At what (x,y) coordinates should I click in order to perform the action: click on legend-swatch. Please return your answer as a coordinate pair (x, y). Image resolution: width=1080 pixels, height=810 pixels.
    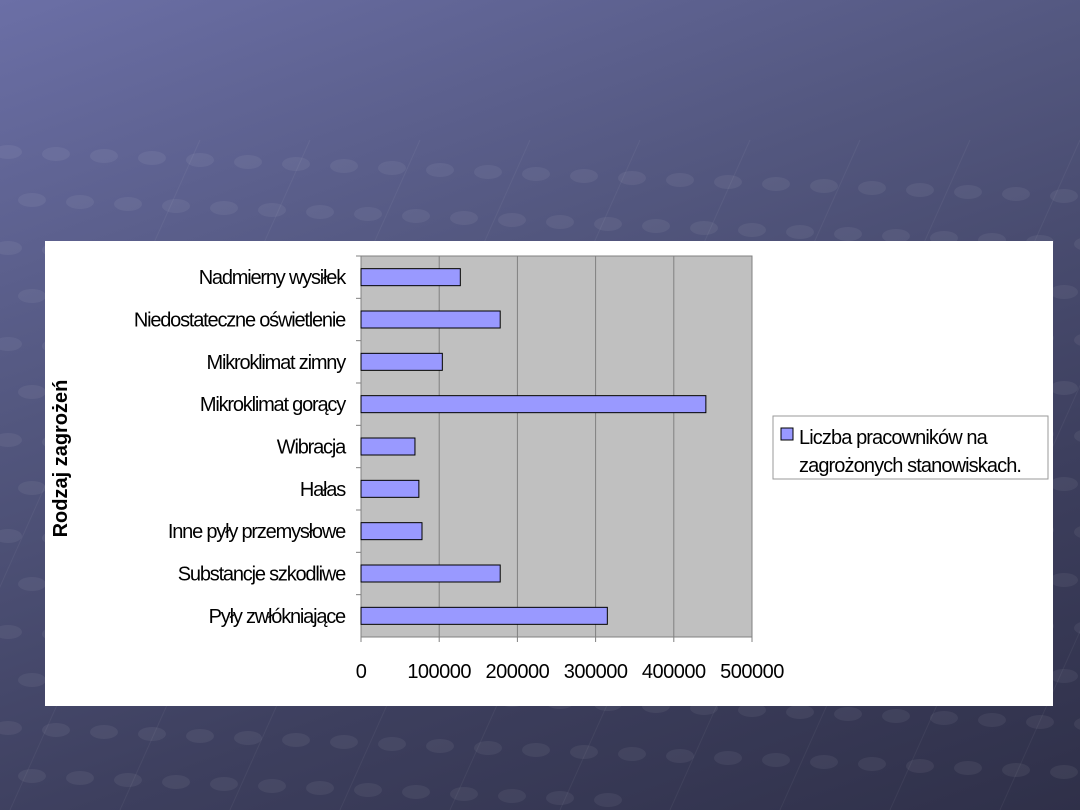
    Looking at the image, I should click on (787, 434).